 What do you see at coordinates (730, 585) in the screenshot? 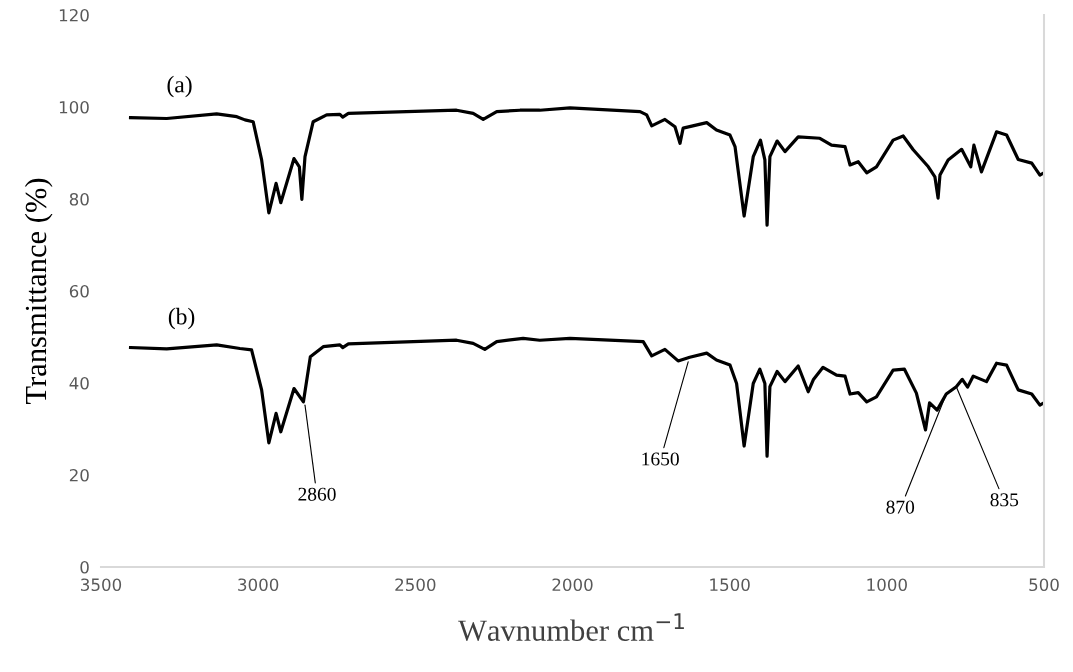
I see `x-tick-label: 1500` at bounding box center [730, 585].